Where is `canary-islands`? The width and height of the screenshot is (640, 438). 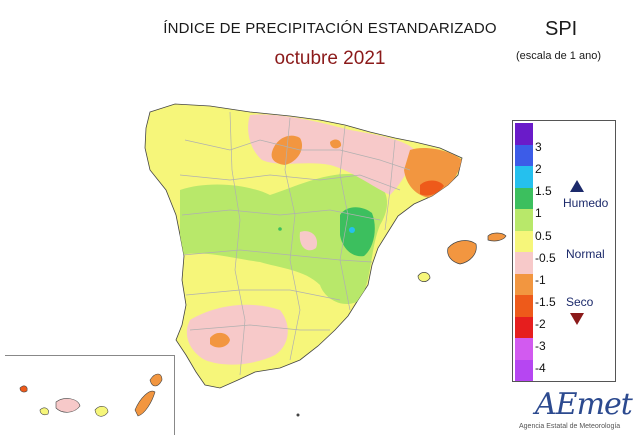
canary-islands is located at coordinates (91, 395).